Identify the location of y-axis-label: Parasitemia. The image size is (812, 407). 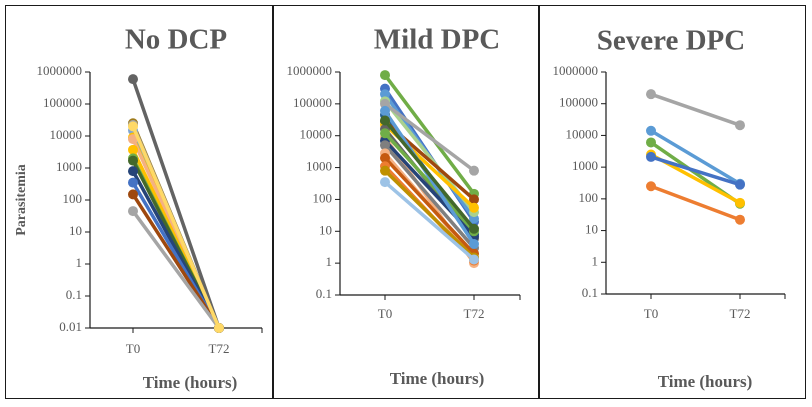
(21, 200).